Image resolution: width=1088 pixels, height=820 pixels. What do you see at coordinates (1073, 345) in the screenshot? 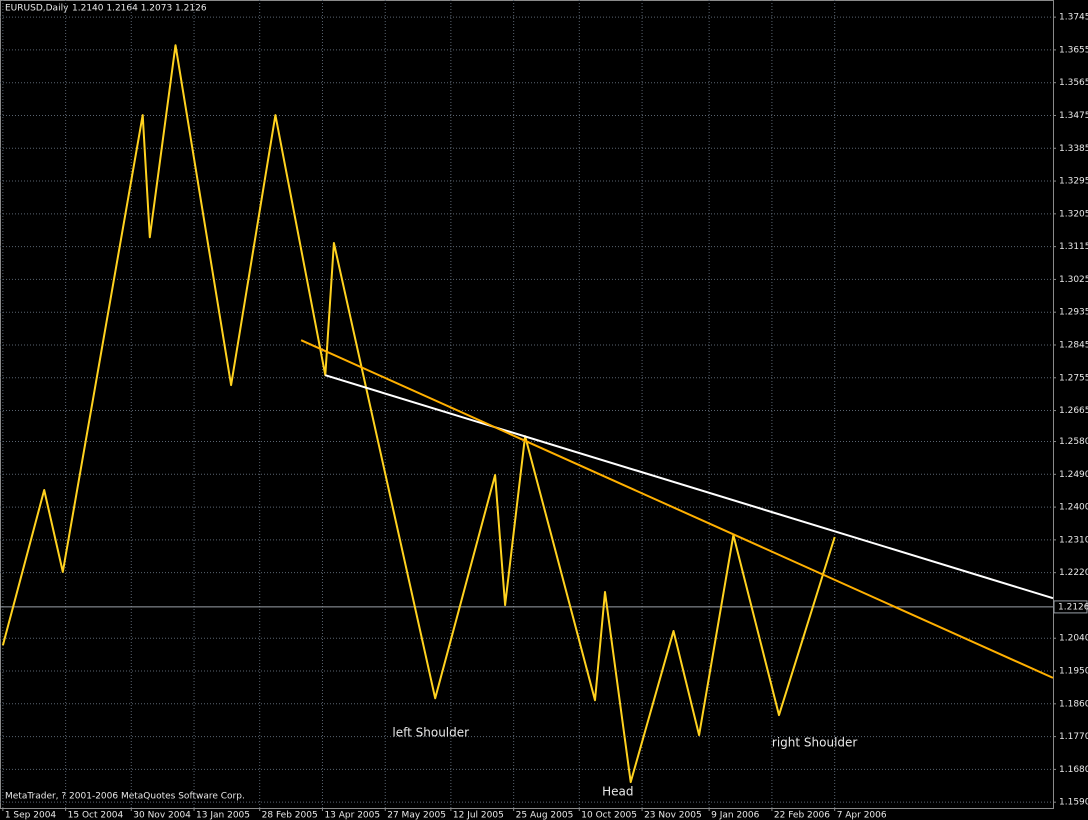
I see `y-tick-label: 1.2845` at bounding box center [1073, 345].